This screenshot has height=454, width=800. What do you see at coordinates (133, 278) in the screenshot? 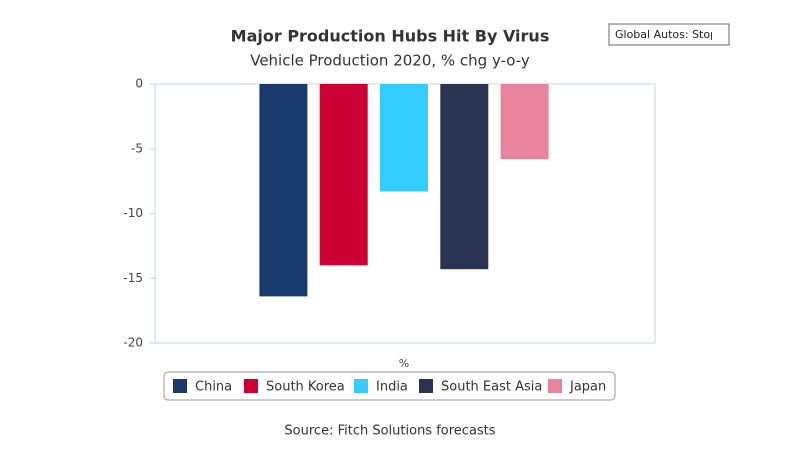
I see `y-tick-label: -15` at bounding box center [133, 278].